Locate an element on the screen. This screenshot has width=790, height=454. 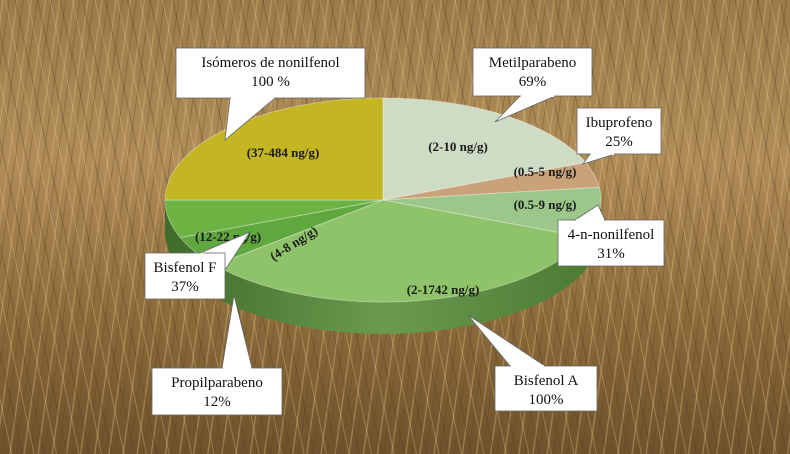
slice-range-label: (0.5-5 ng/g) is located at coordinates (545, 171).